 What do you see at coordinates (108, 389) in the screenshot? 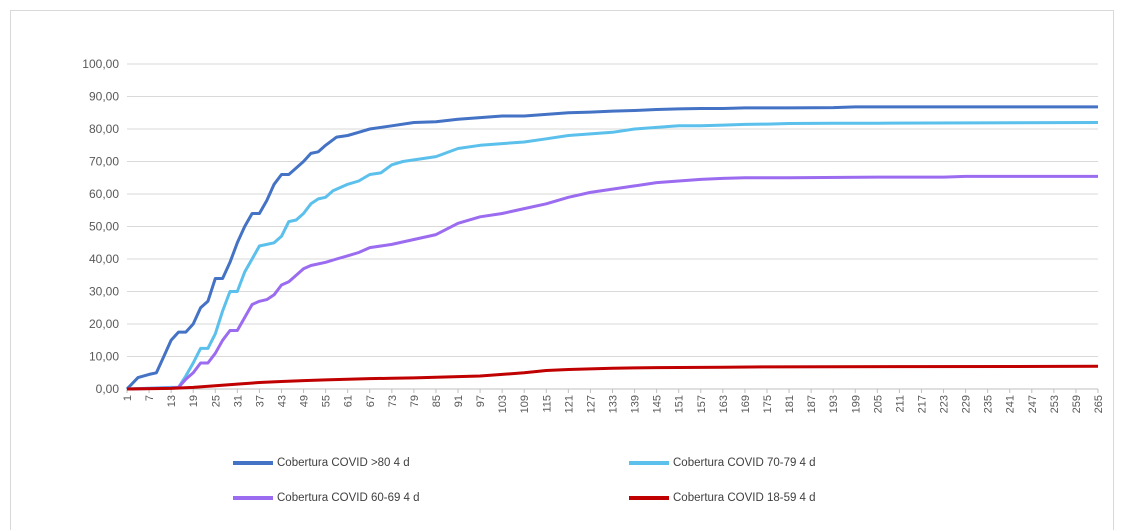
I see `y-tick-label: 0,00` at bounding box center [108, 389].